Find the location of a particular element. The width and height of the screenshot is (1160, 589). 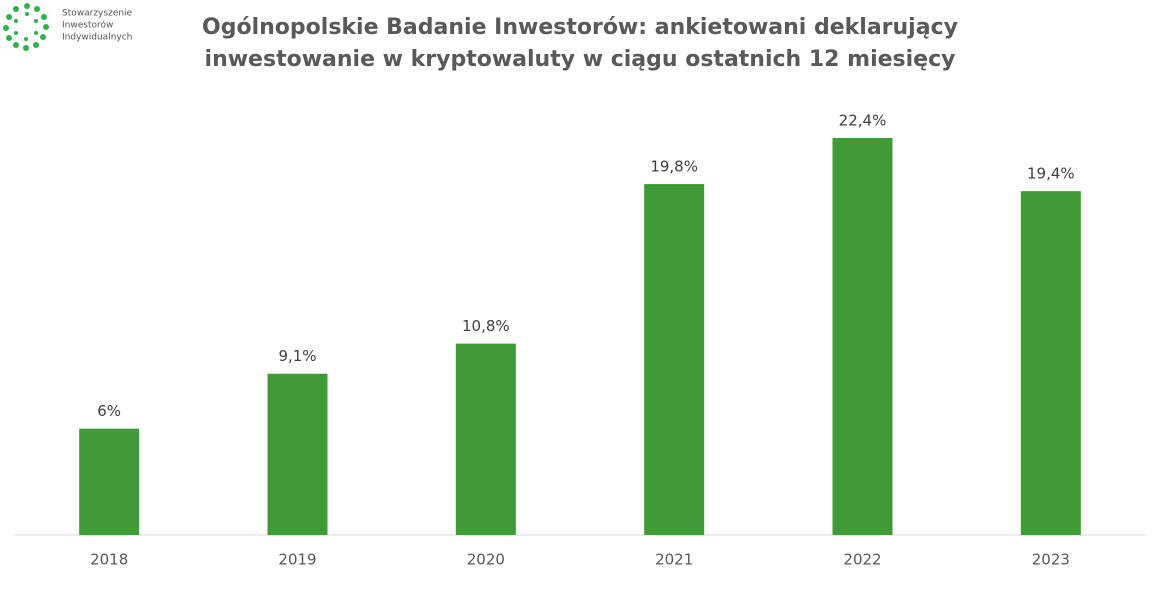

data-label: 10,8% is located at coordinates (486, 326).